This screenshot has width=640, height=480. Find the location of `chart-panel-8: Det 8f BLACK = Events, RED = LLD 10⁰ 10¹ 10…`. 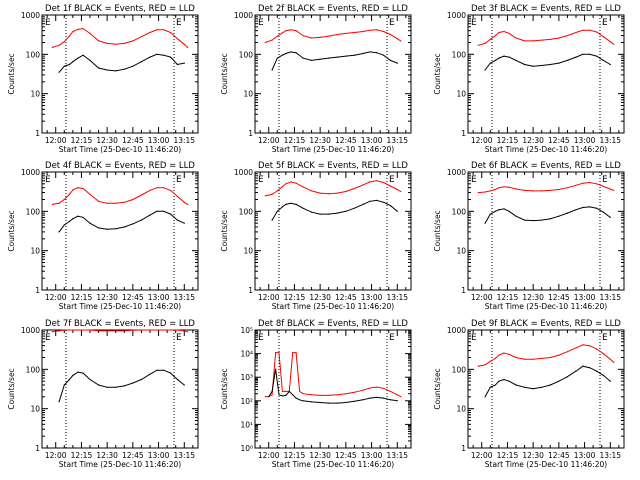

chart-panel-8: Det 8f BLACK = Events, RED = LLD 10⁰ 10¹ 10… is located at coordinates (316, 394).